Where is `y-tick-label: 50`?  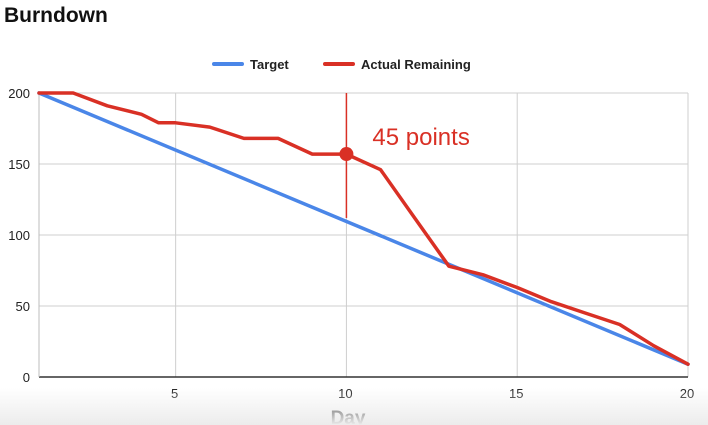
y-tick-label: 50 is located at coordinates (23, 306).